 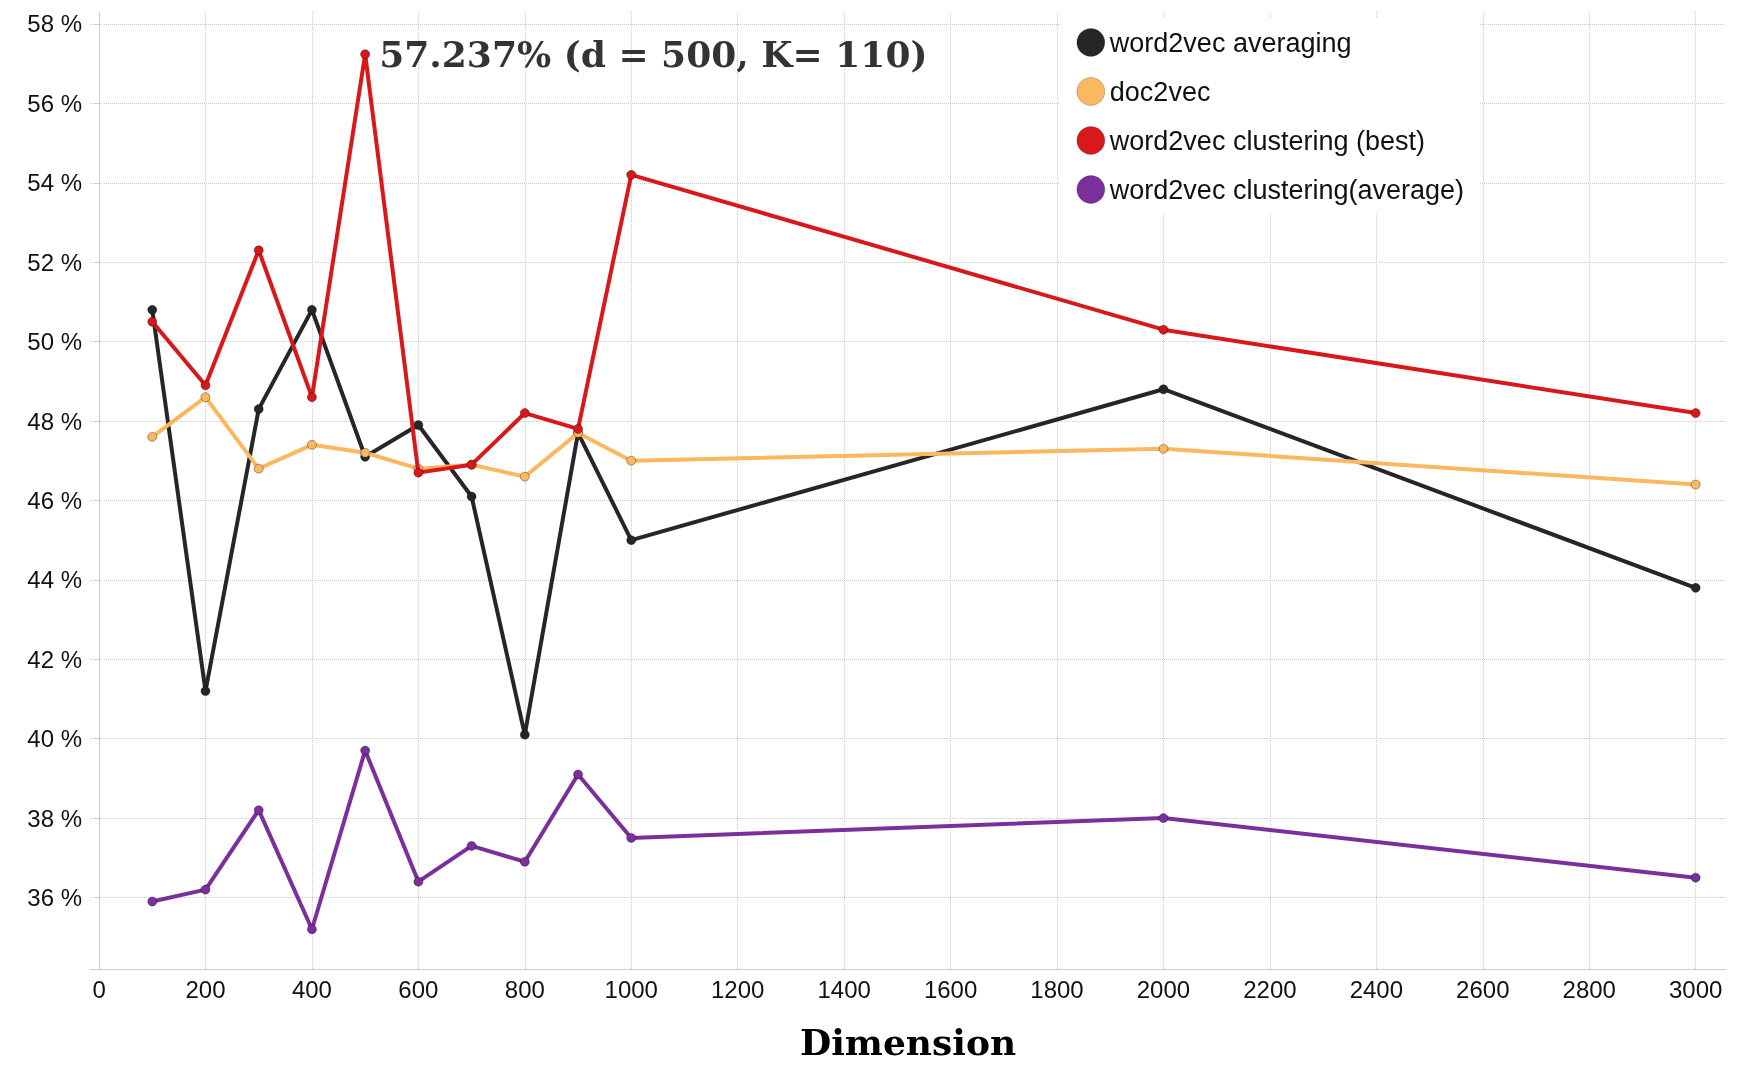 What do you see at coordinates (738, 989) in the screenshot?
I see `x-tick-label: 1200` at bounding box center [738, 989].